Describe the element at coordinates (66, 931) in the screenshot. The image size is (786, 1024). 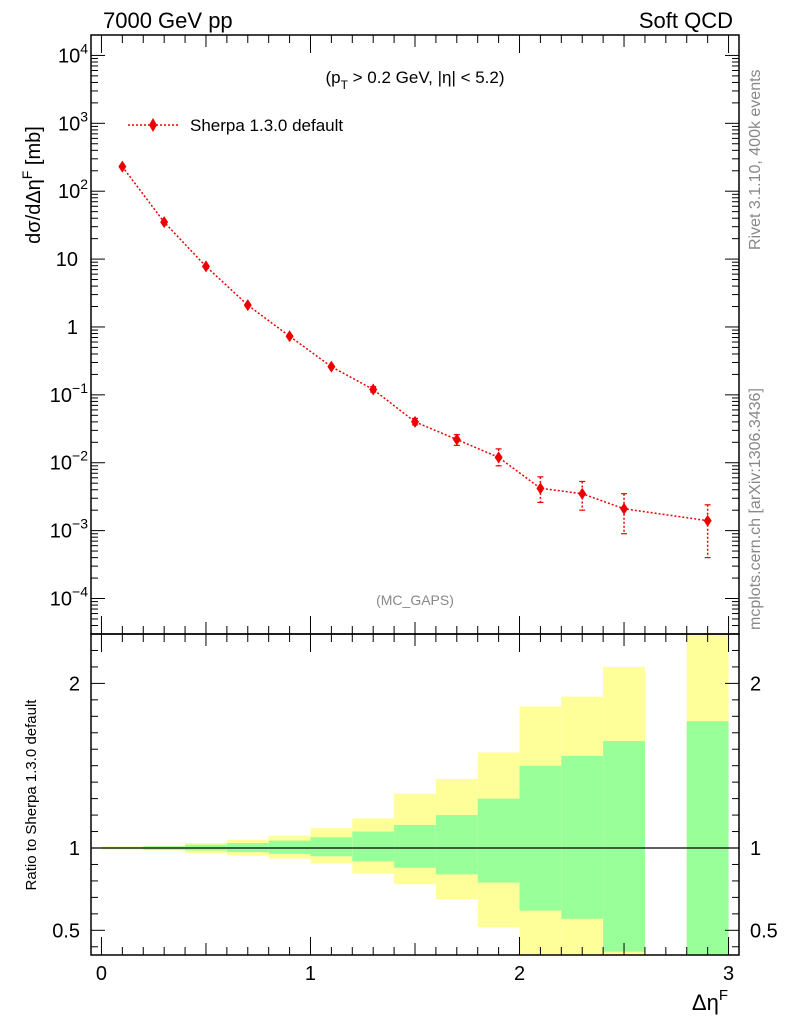
I see `ratio-y-tick-label-left: 0.5` at that location.